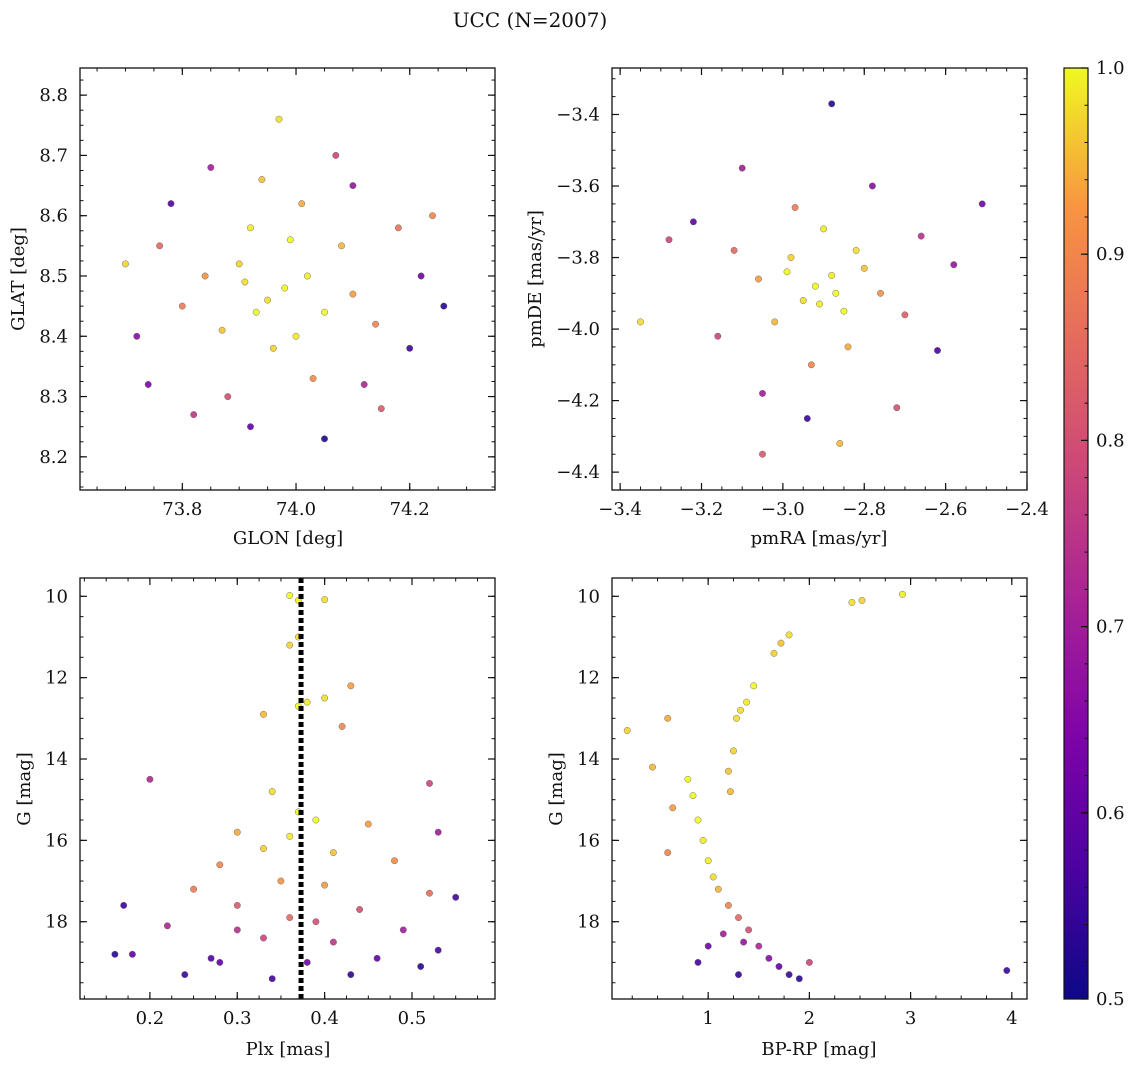 The height and width of the screenshot is (1067, 1136). Describe the element at coordinates (410, 509) in the screenshot. I see `x-tick-label: 74.2` at that location.